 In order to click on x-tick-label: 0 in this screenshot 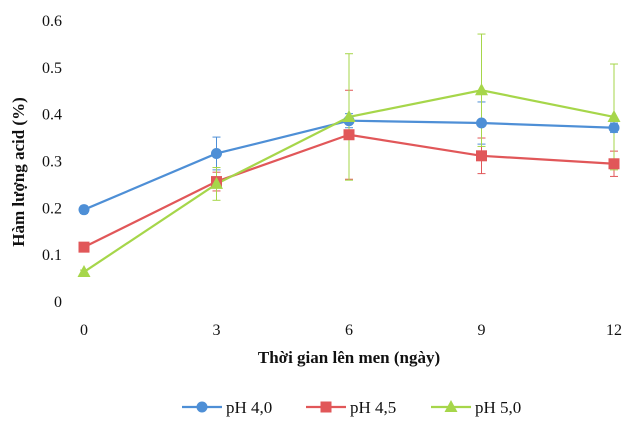, I will do `click(84, 330)`.